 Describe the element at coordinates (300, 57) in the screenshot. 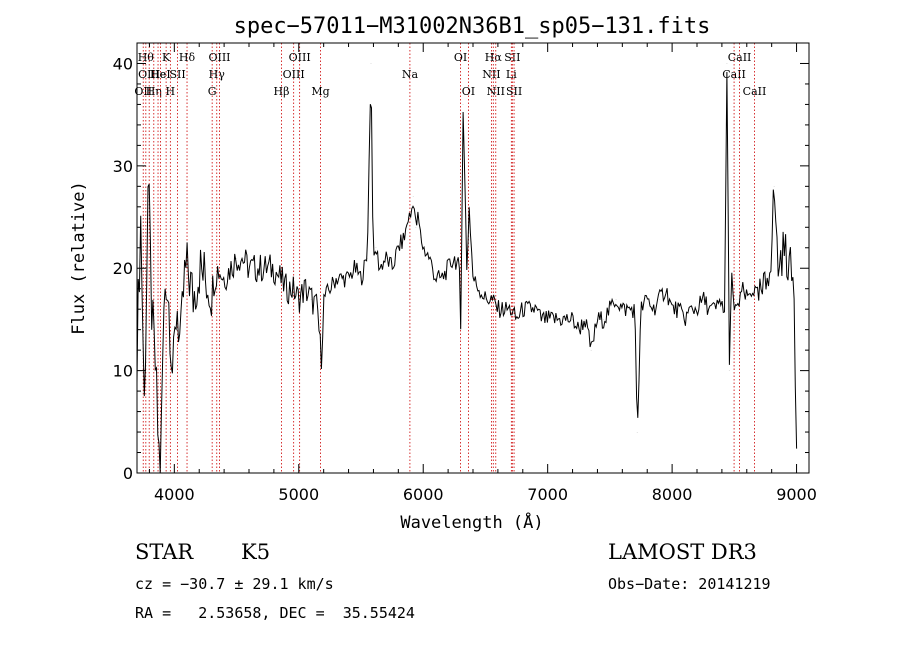

I see `spectral-line-label-15: OIII` at that location.